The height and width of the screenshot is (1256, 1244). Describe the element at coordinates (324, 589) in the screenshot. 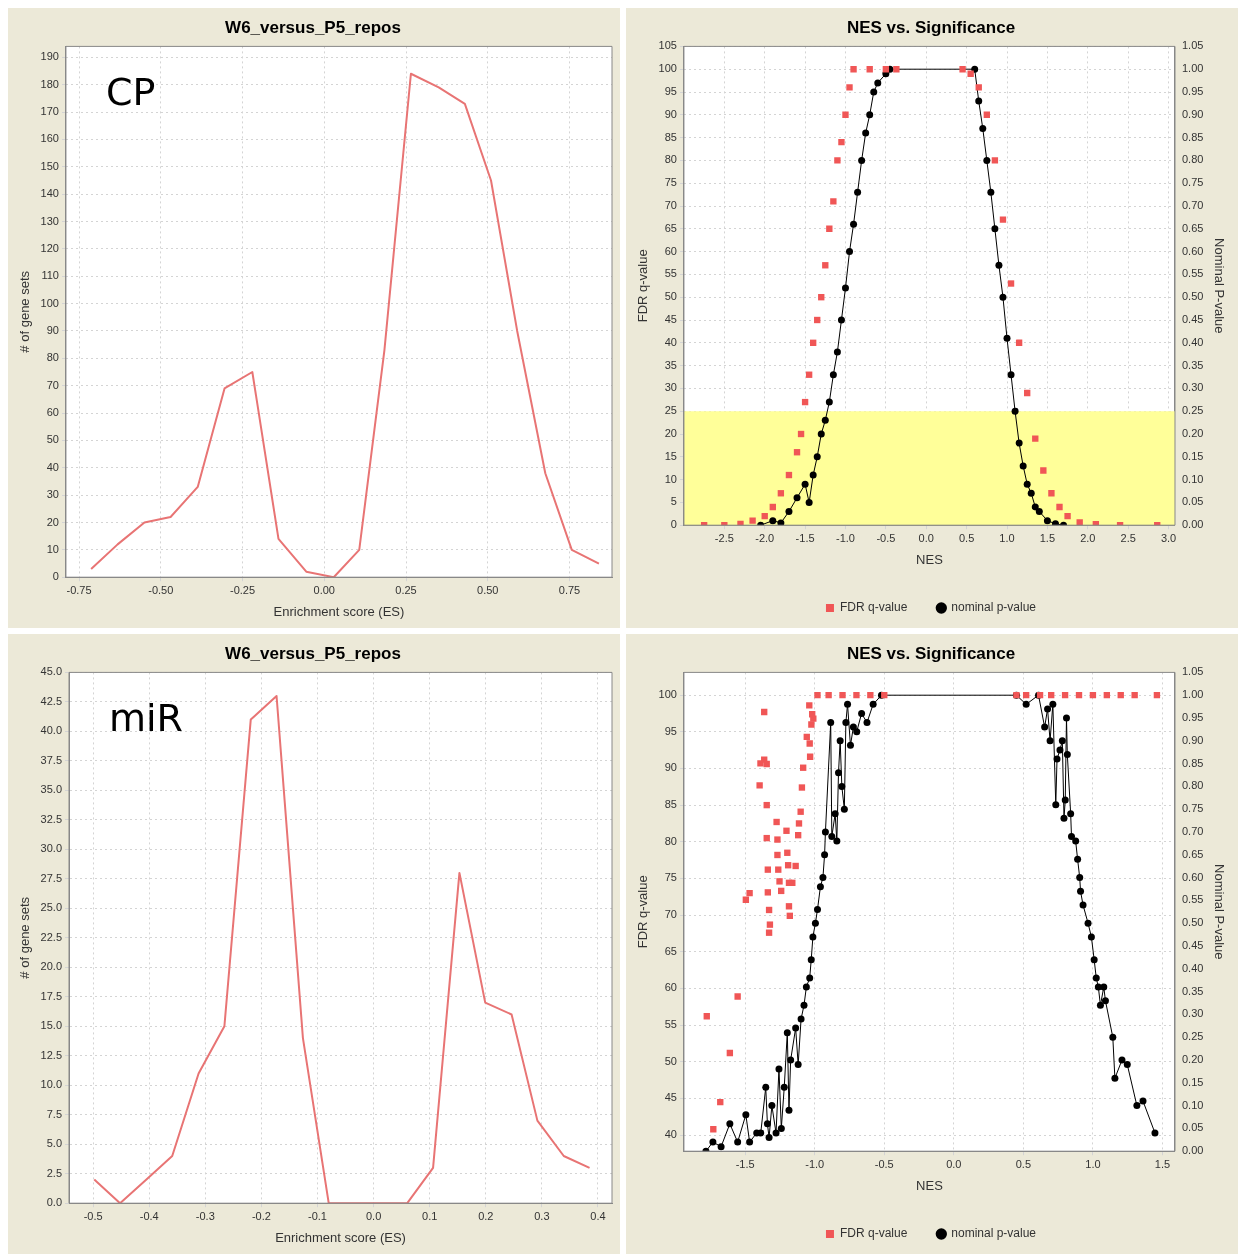

I see `x-tick-label: 0.00` at that location.